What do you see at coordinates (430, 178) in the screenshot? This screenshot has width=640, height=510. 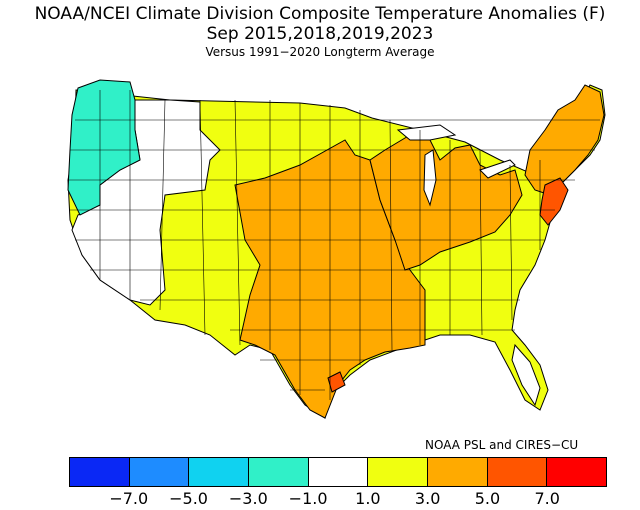 I see `lake-michigan` at bounding box center [430, 178].